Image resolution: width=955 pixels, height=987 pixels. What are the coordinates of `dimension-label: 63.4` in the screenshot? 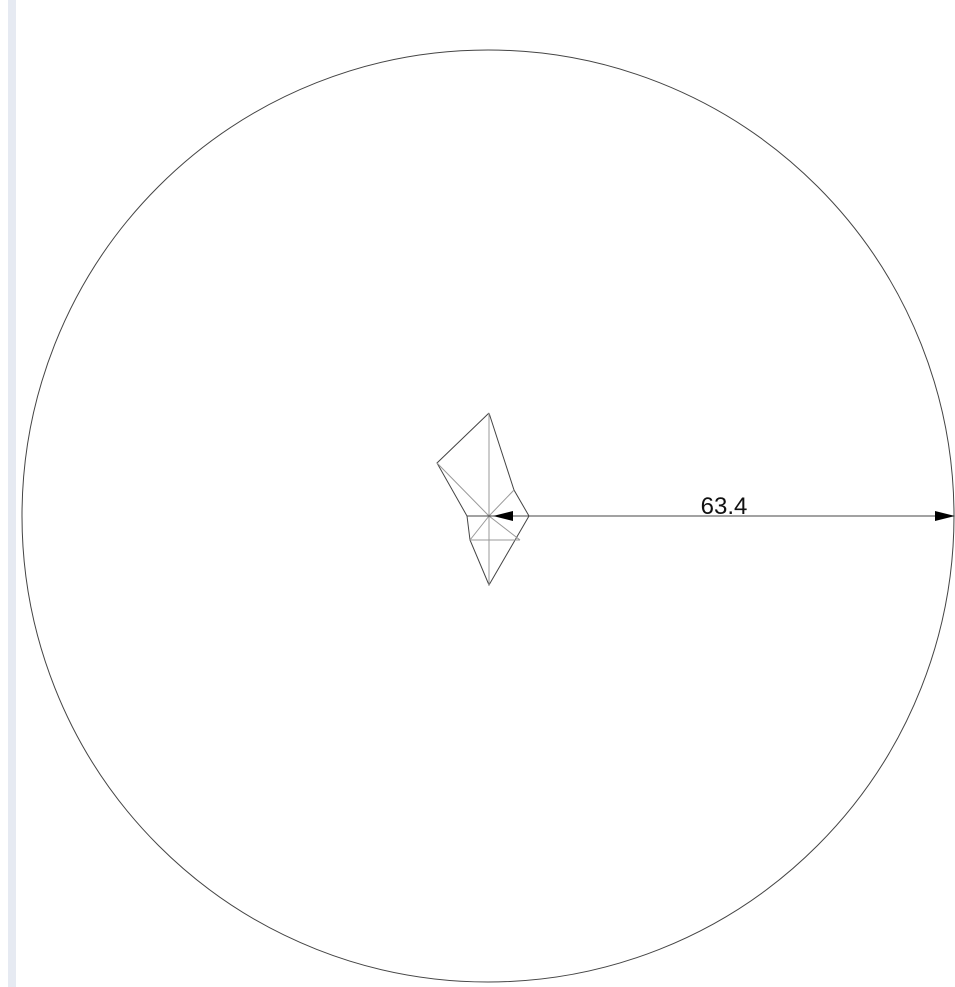 It's located at (724, 506).